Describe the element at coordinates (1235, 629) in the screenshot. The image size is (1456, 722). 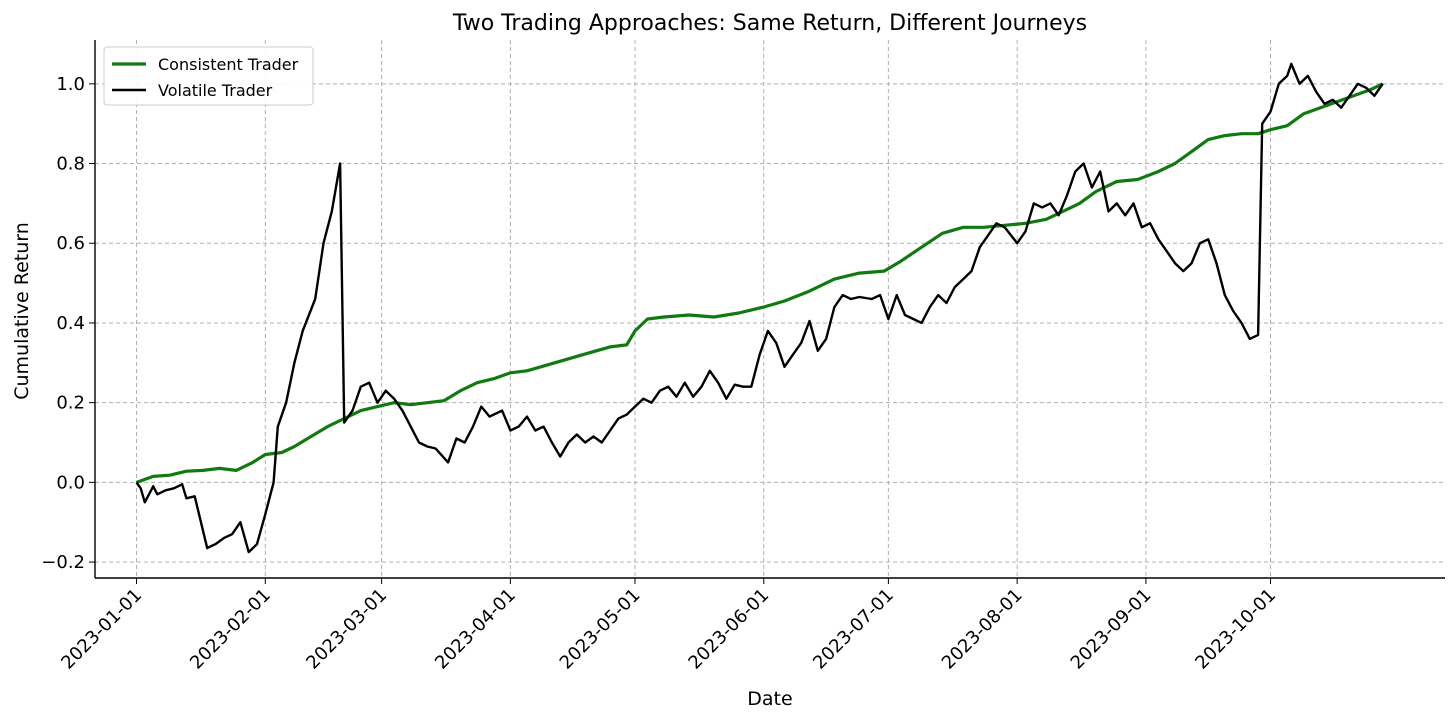
I see `x-tick-label: 2023-10-01` at that location.